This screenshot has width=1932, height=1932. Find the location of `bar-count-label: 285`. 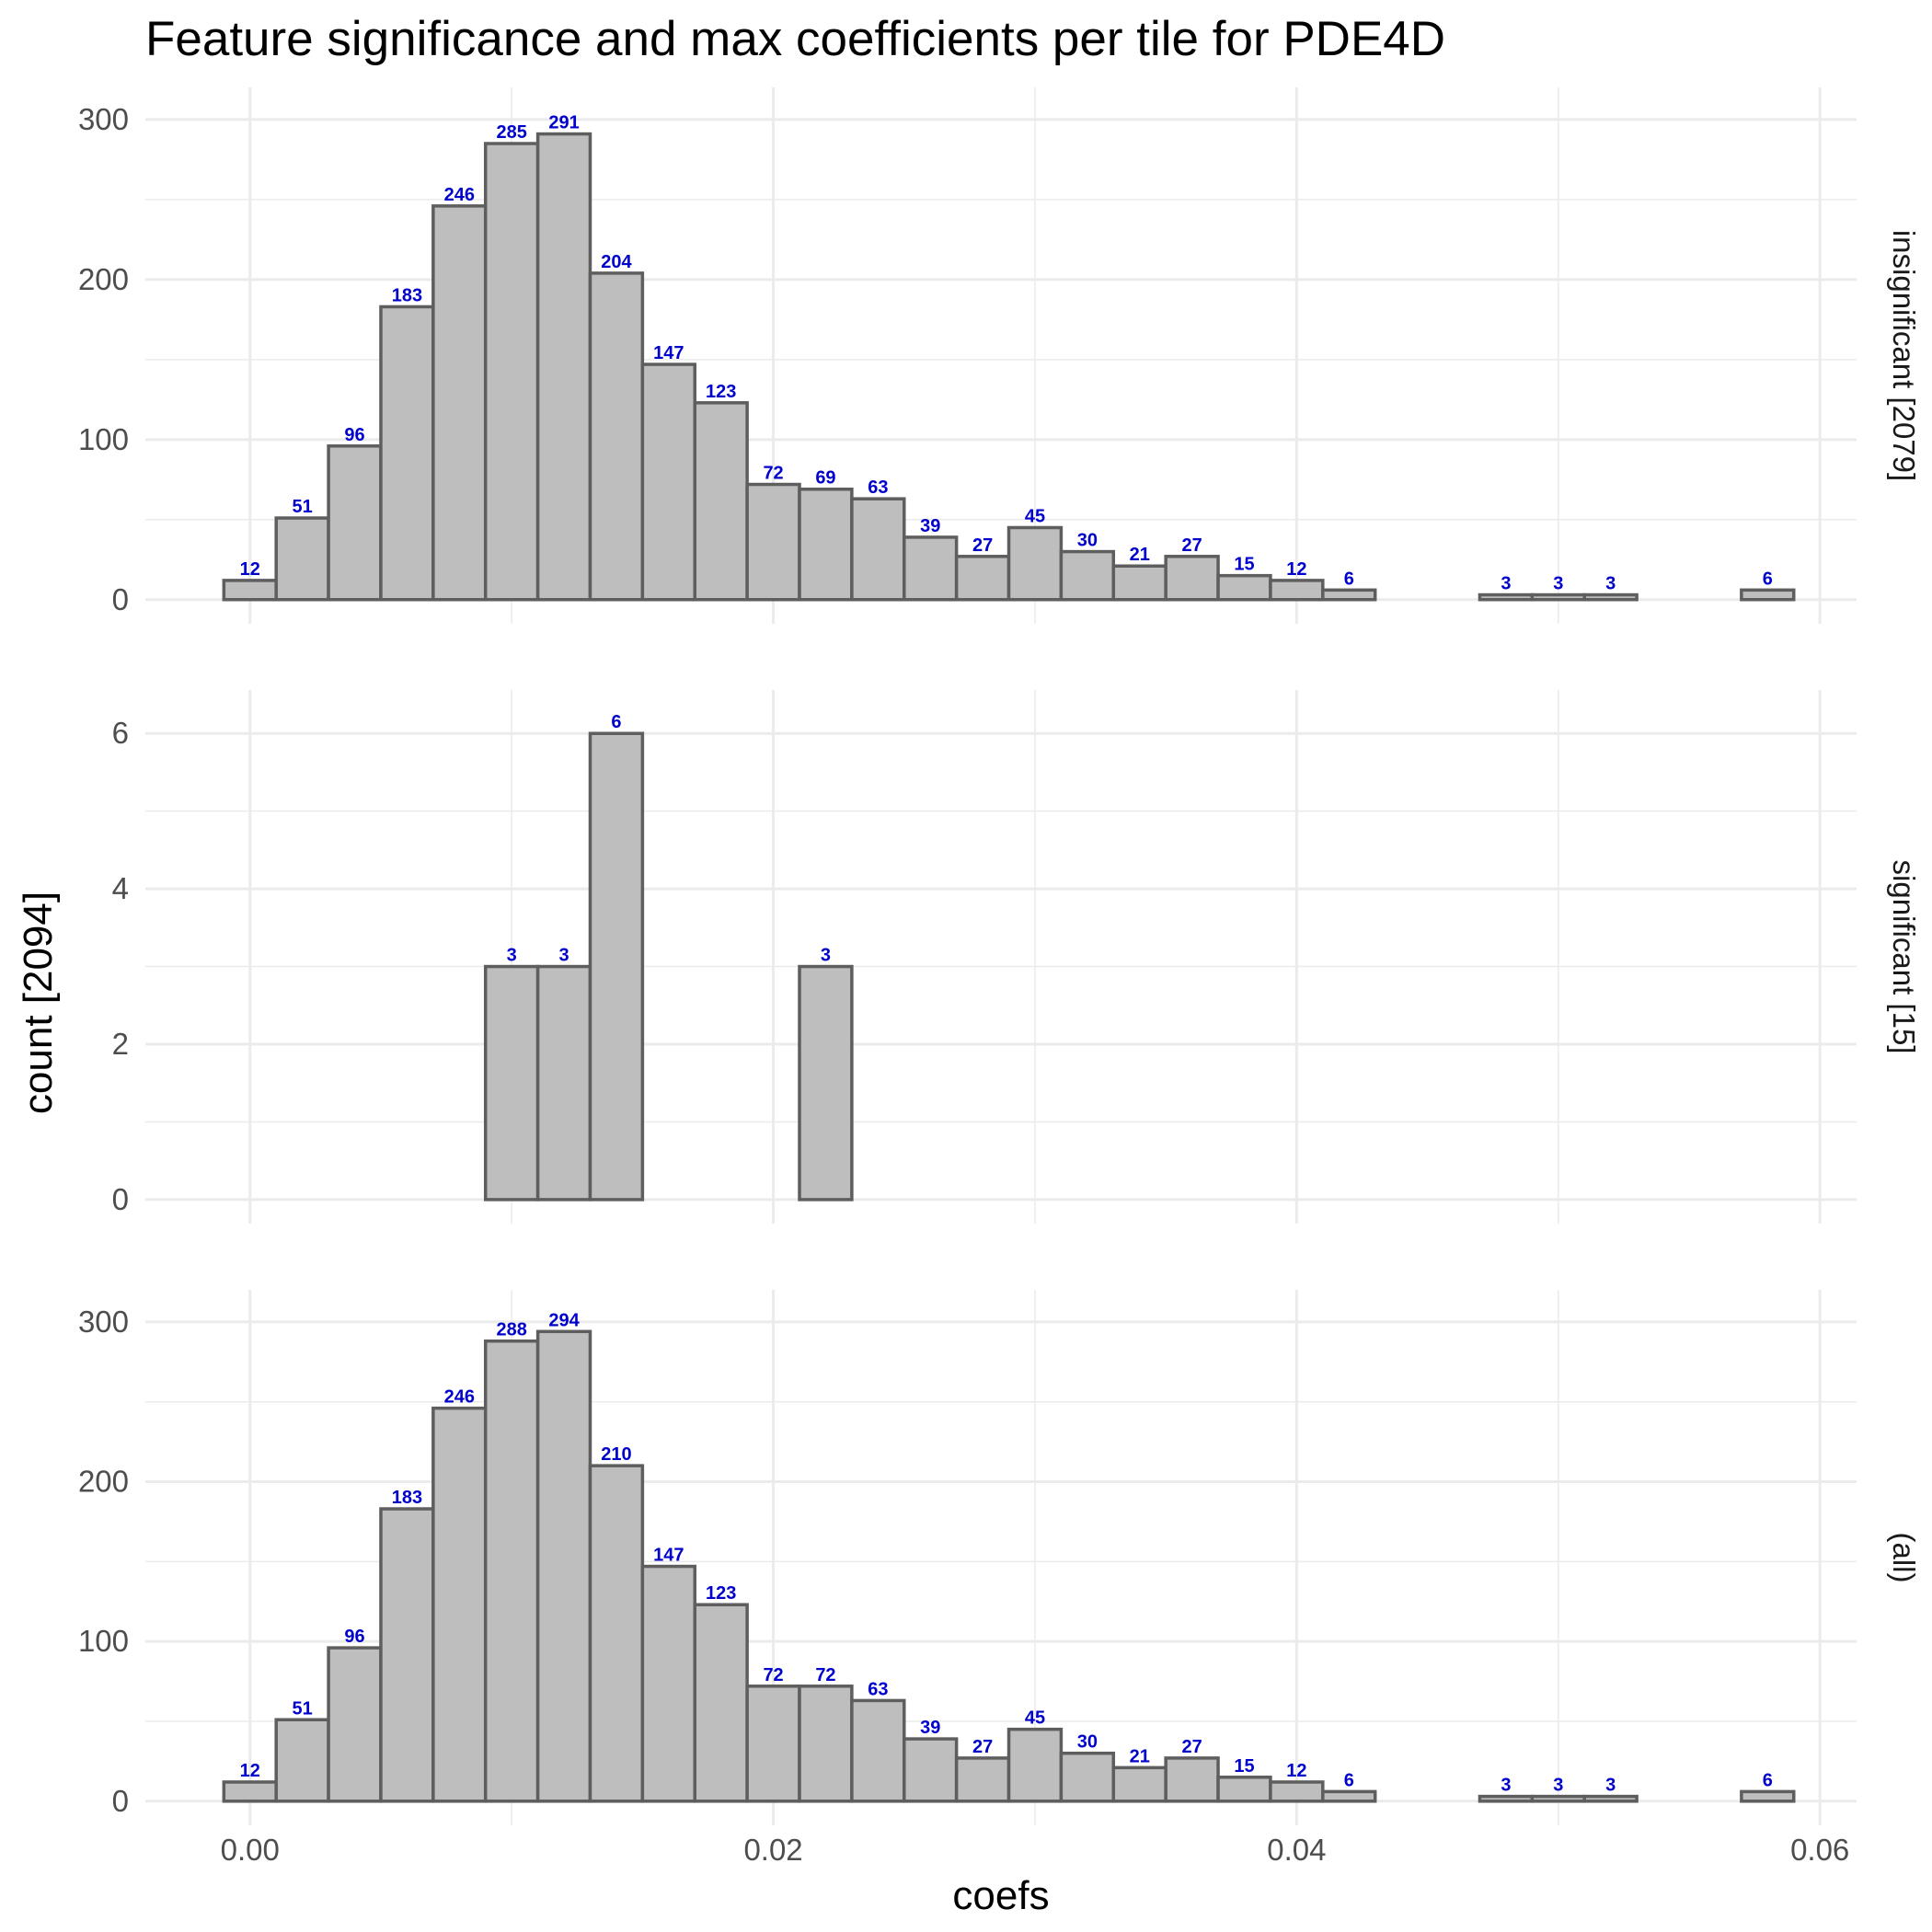

bar-count-label: 285 is located at coordinates (511, 132).